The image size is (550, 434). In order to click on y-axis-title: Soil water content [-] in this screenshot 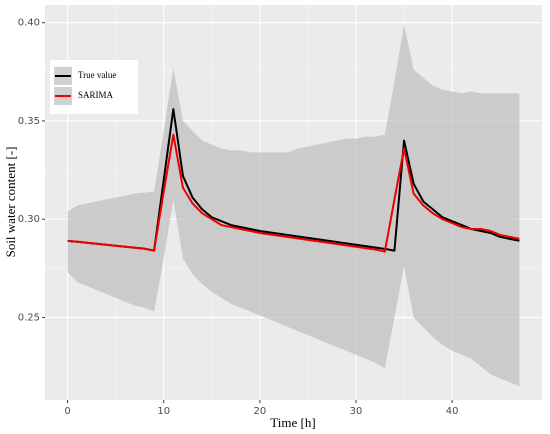, I will do `click(10, 202)`.